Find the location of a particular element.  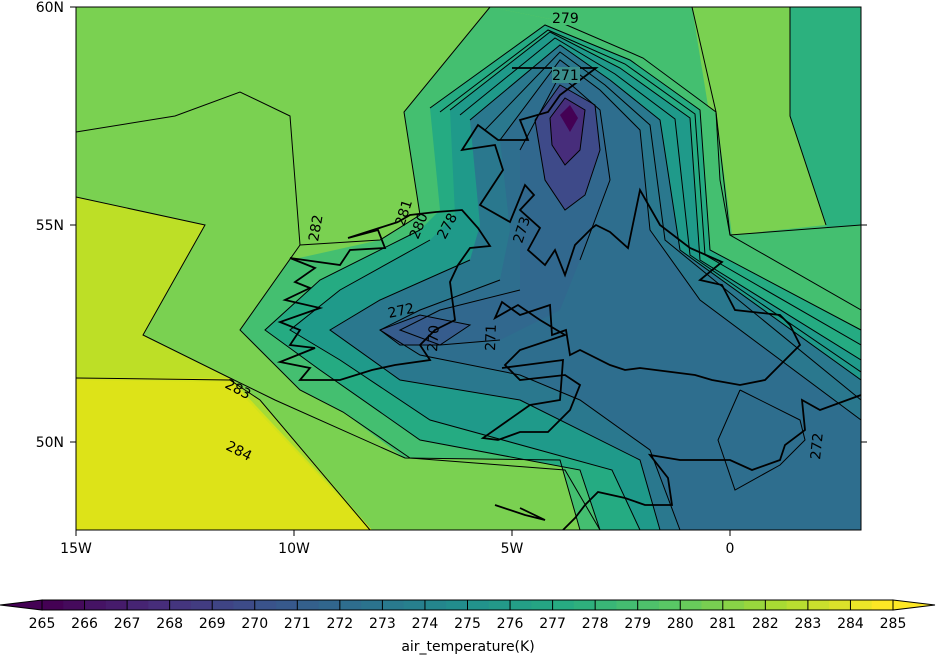

colorbar-tick-label: 268 is located at coordinates (169, 624).